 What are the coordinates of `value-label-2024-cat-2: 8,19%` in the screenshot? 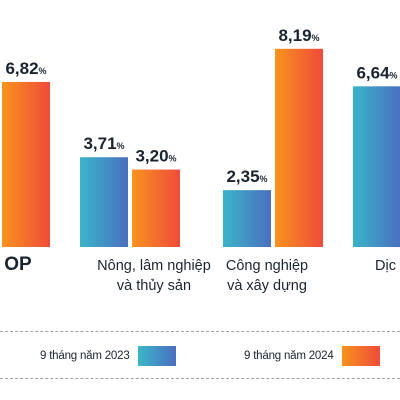 It's located at (298, 35).